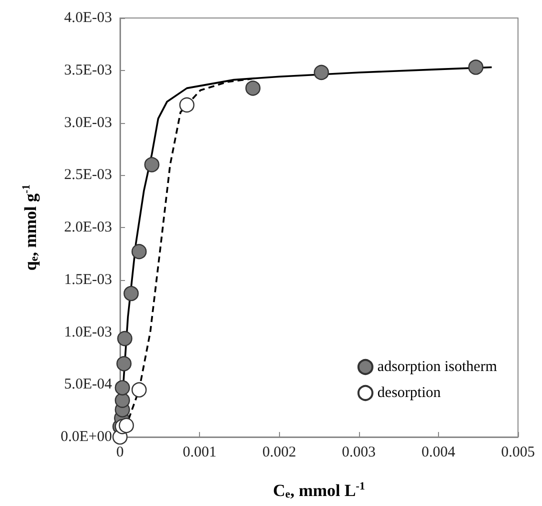  What do you see at coordinates (88, 280) in the screenshot?
I see `y-tick-label: 1.5E-03` at bounding box center [88, 280].